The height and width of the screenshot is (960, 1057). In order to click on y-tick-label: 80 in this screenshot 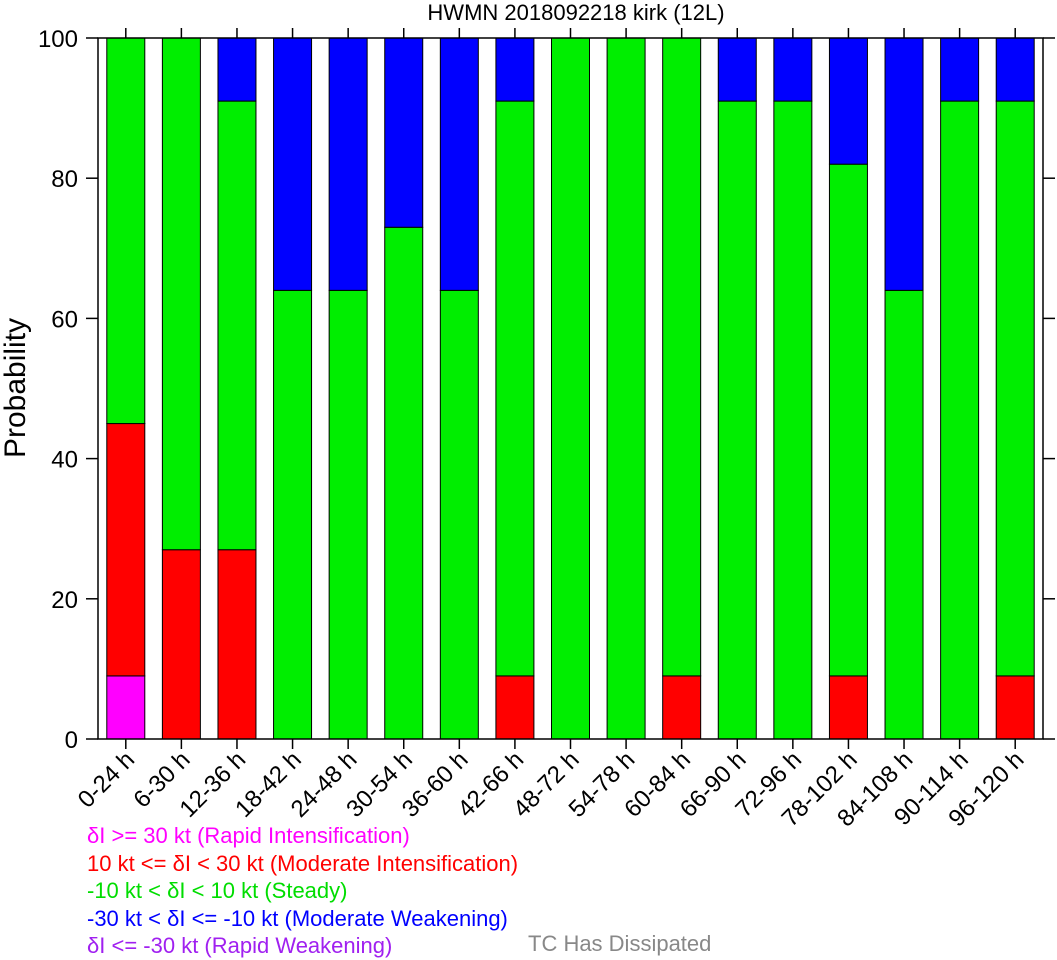, I will do `click(64, 179)`.